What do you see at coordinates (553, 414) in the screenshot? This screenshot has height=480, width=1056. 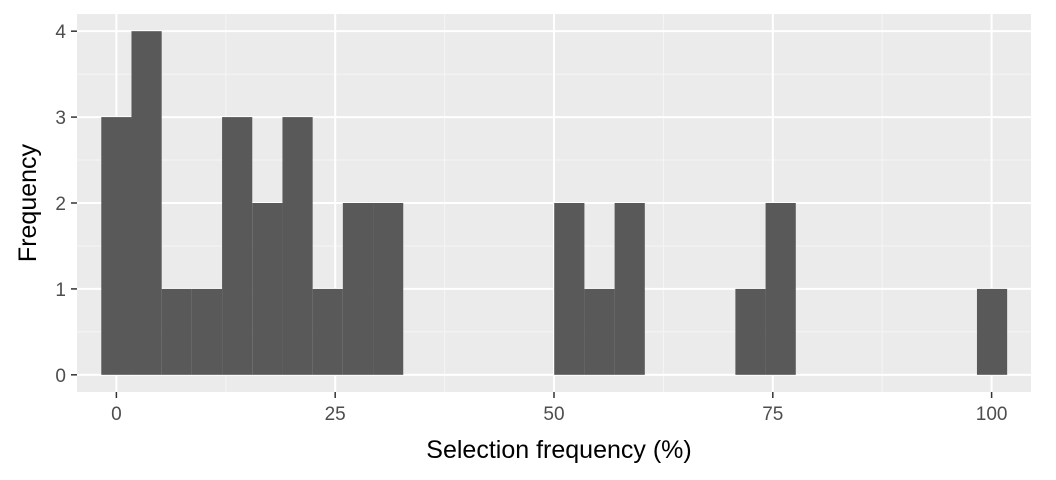 I see `x-tick-label: 50` at bounding box center [553, 414].